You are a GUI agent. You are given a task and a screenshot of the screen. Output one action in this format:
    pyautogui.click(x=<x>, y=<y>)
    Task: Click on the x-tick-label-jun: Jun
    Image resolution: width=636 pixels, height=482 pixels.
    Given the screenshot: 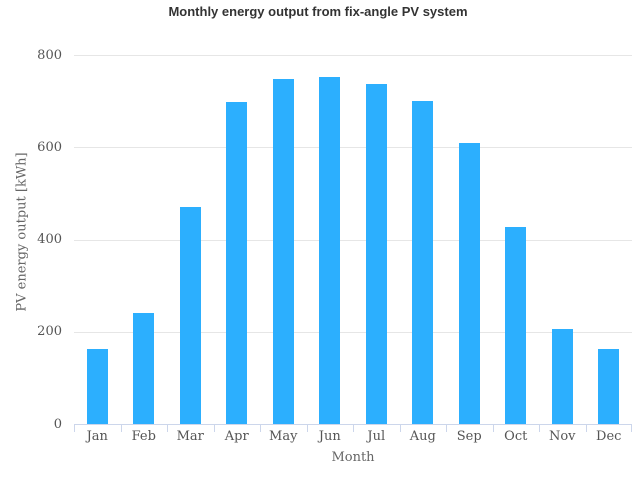 What is the action you would take?
    pyautogui.click(x=329, y=436)
    